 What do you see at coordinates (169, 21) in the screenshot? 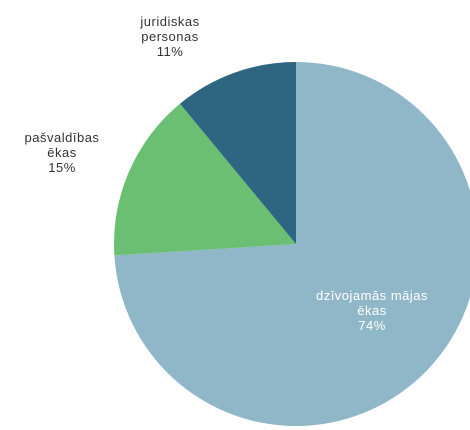
I see `pie-slice-label-line: juridiskas` at bounding box center [169, 21].